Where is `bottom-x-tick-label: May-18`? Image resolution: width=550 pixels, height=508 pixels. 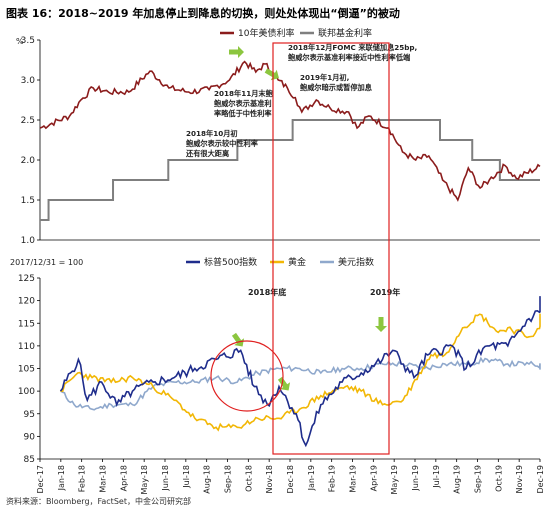 bottom-x-tick-label: May-18 is located at coordinates (144, 479).